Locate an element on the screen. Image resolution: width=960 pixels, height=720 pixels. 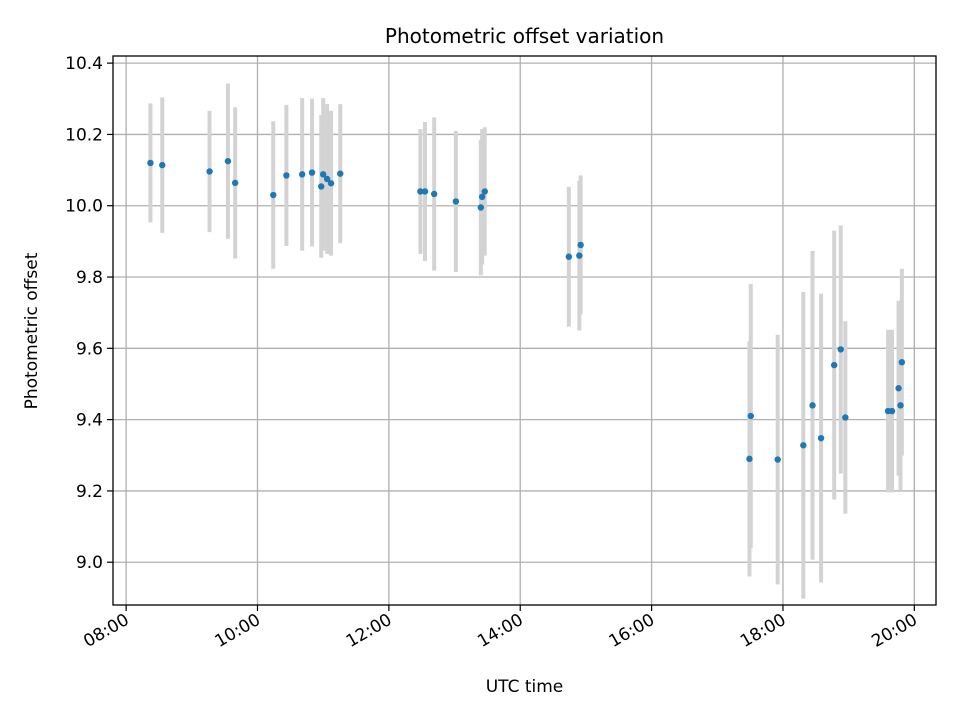
y-tick-label: 10.2 is located at coordinates (84, 135).